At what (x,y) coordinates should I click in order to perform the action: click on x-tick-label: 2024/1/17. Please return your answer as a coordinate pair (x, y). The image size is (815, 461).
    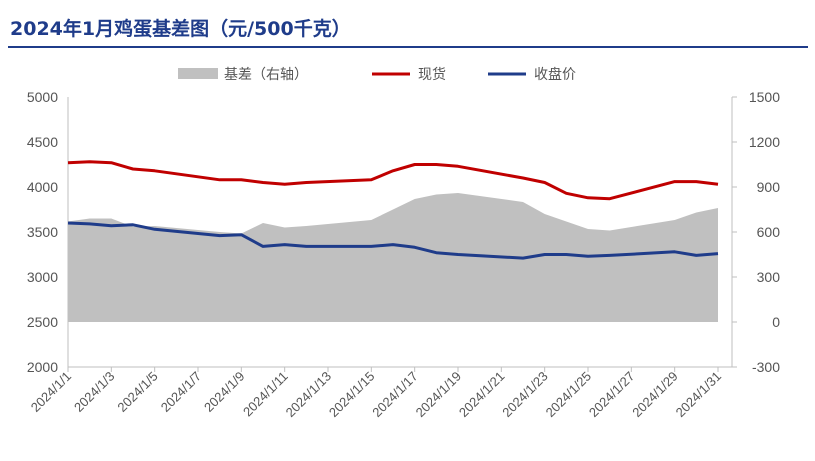
    Looking at the image, I should click on (395, 395).